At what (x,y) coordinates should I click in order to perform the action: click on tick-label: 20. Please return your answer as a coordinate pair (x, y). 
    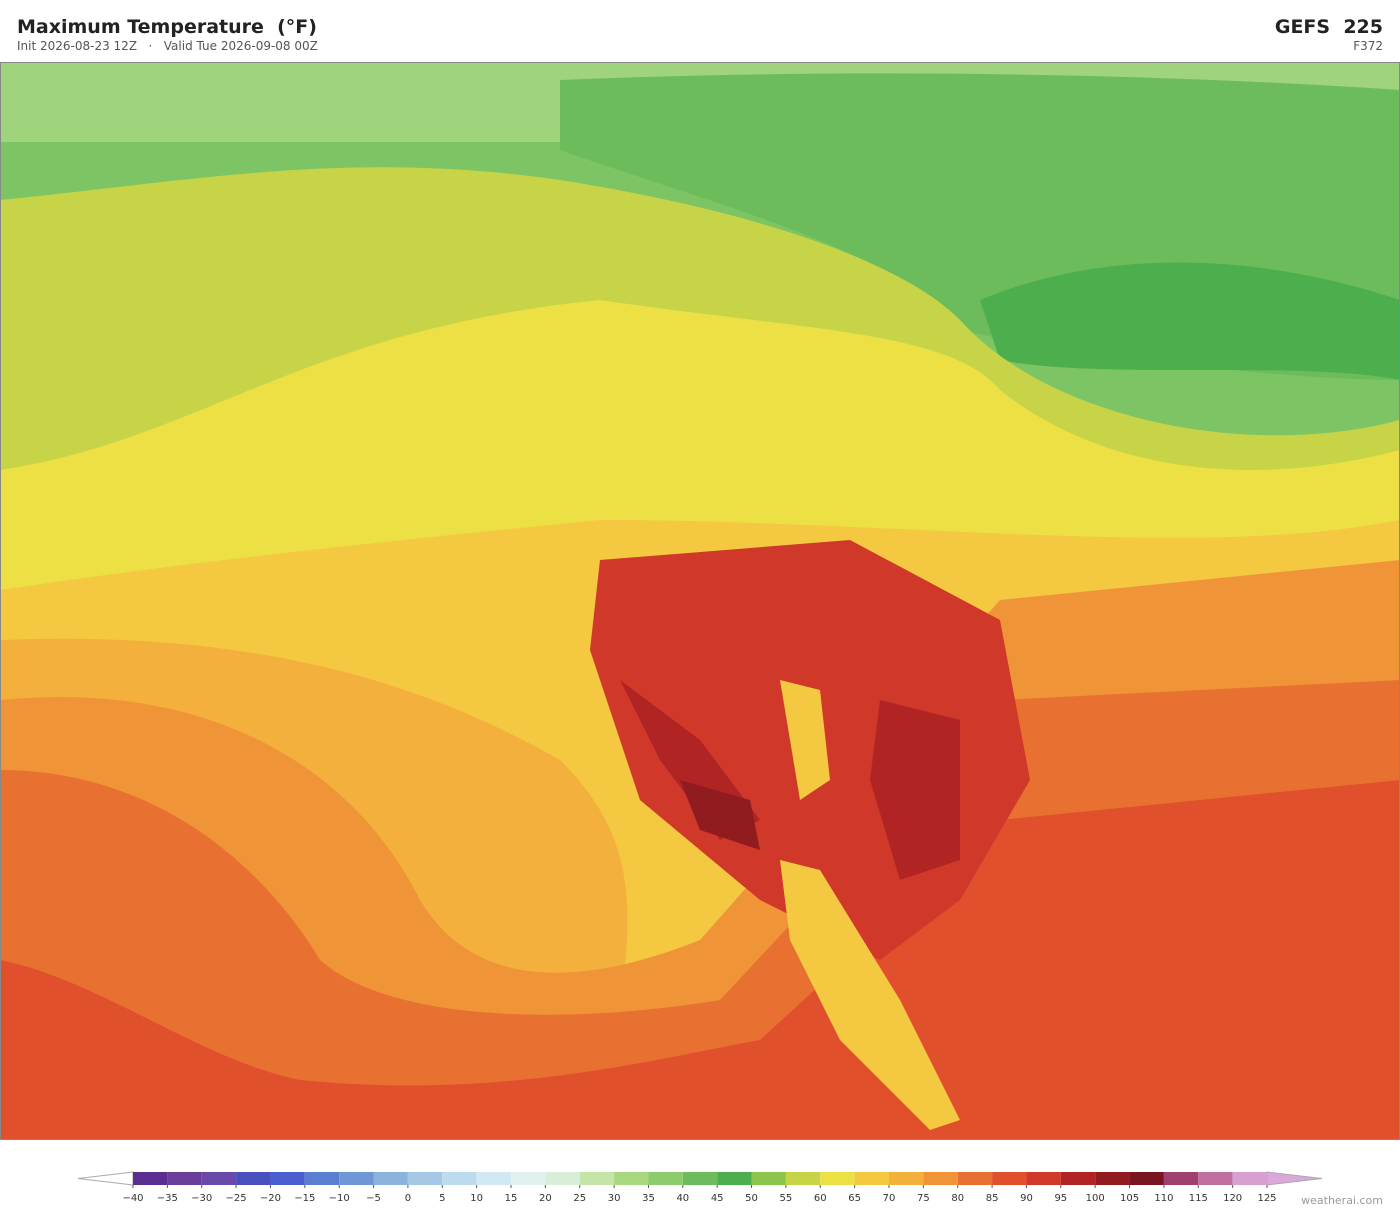
    Looking at the image, I should click on (545, 1198).